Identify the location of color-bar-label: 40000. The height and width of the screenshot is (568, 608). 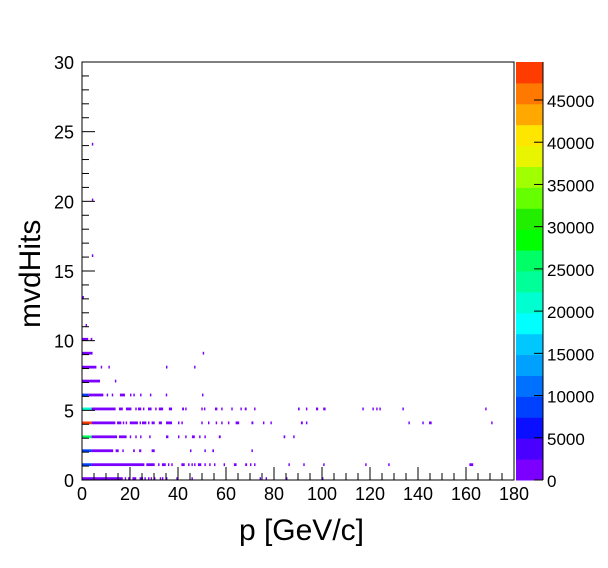
(570, 143).